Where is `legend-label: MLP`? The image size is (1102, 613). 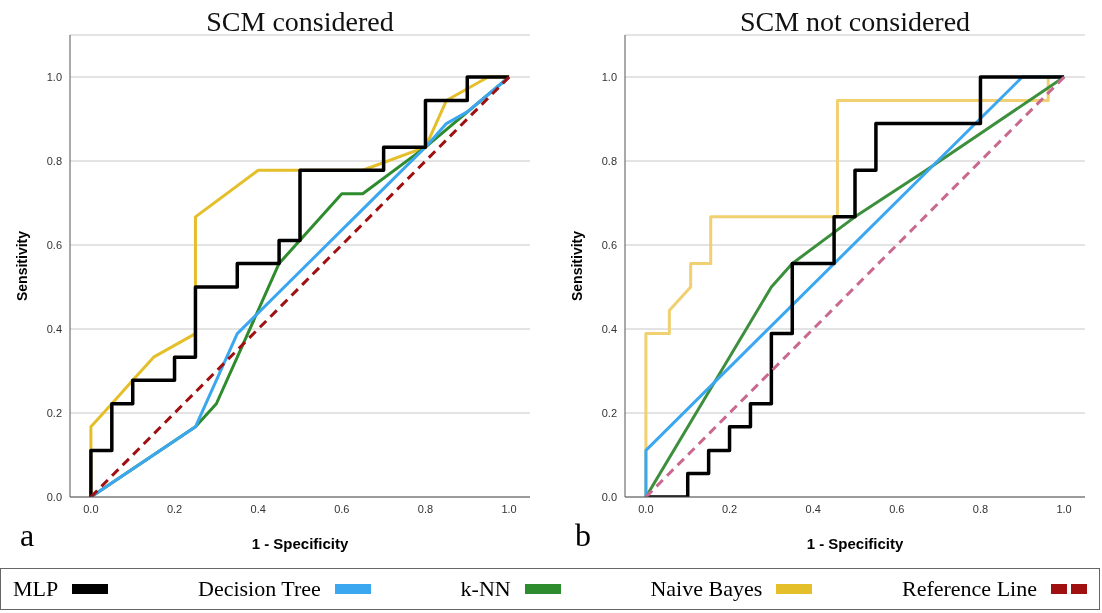
legend-label: MLP is located at coordinates (36, 589).